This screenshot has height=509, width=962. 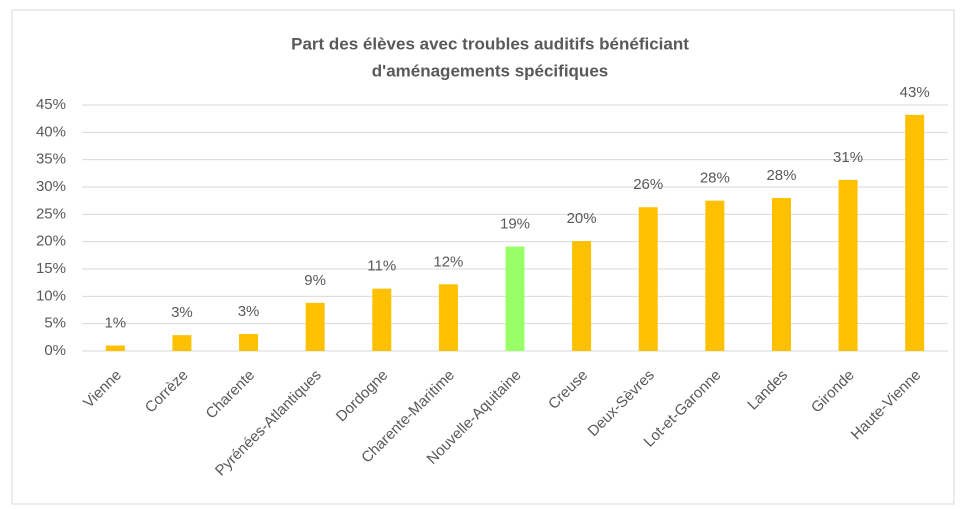 What do you see at coordinates (848, 157) in the screenshot?
I see `data-label: 31%` at bounding box center [848, 157].